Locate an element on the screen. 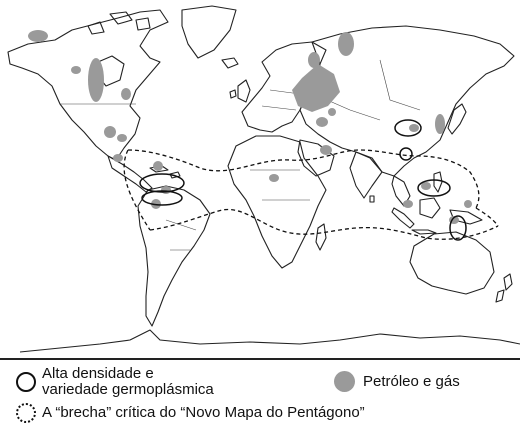 The image size is (520, 425). british-isles is located at coordinates (240, 91).